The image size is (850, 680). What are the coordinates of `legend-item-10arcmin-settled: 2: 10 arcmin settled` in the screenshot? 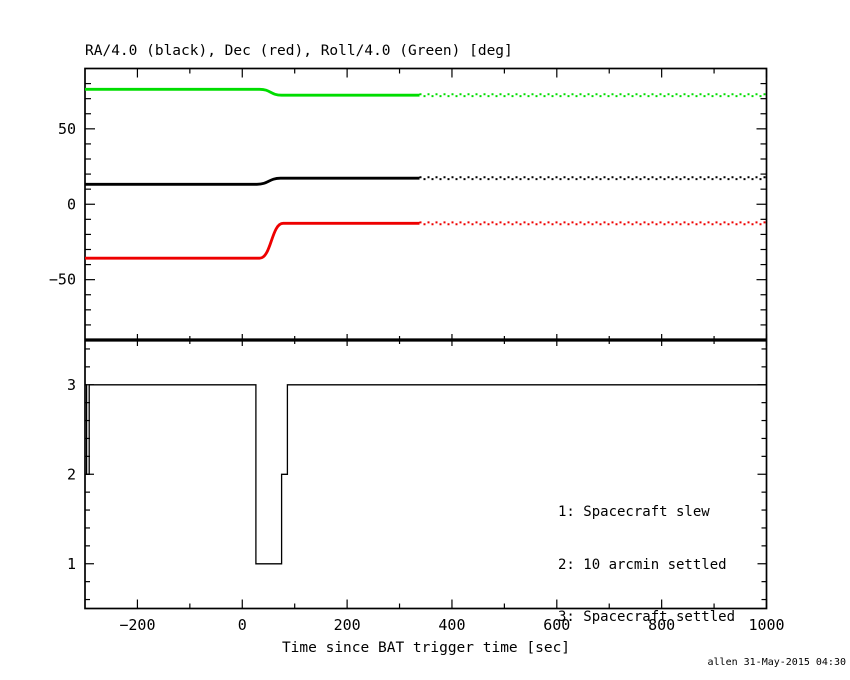 It's located at (642, 564).